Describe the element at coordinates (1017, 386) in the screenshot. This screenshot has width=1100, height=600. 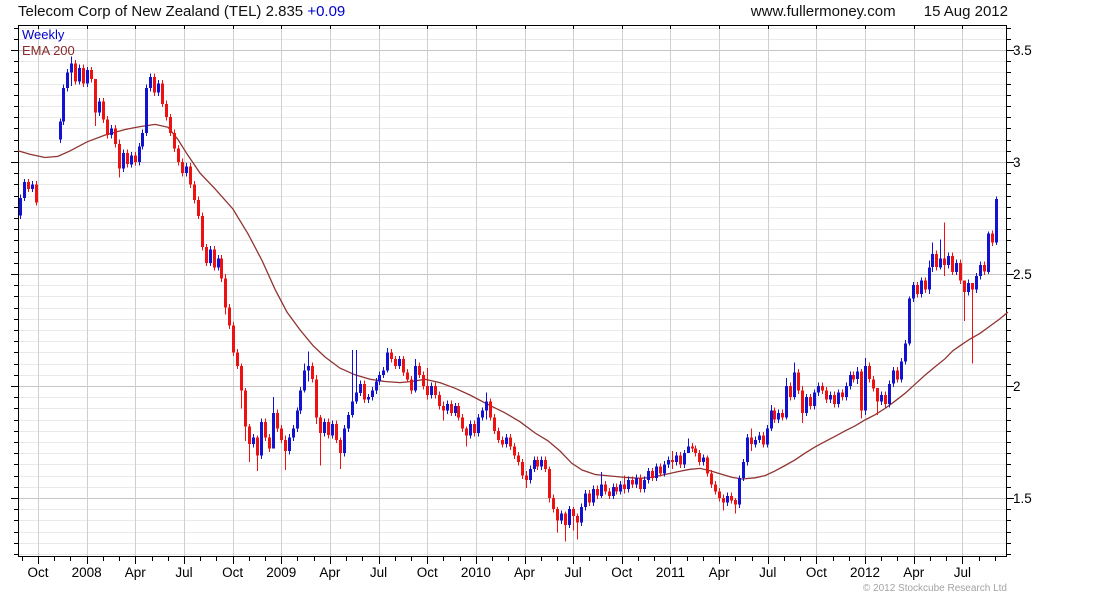
I see `y-axis-label: 2` at that location.